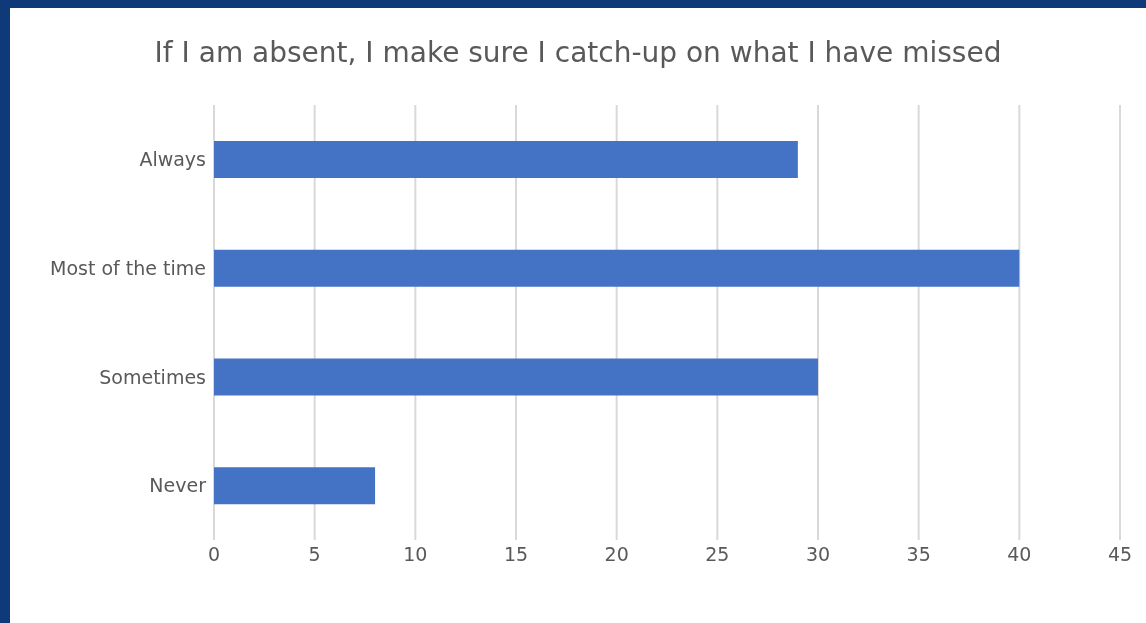 The image size is (1146, 623). I want to click on x-tick-label: 40, so click(1019, 554).